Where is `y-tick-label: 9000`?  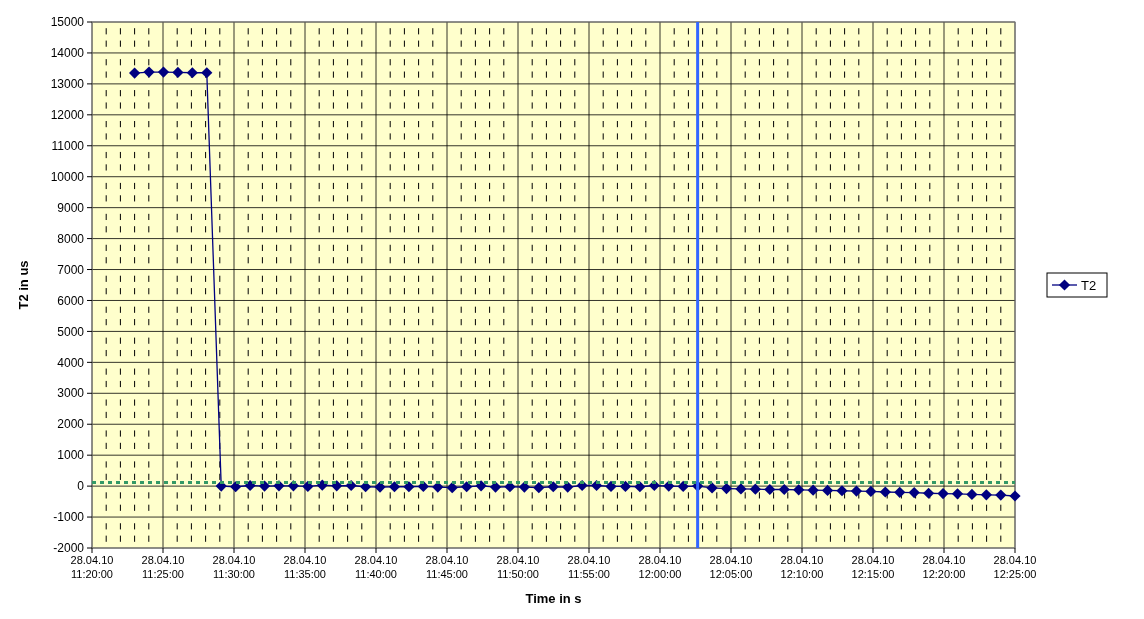
y-tick-label: 9000 is located at coordinates (71, 207).